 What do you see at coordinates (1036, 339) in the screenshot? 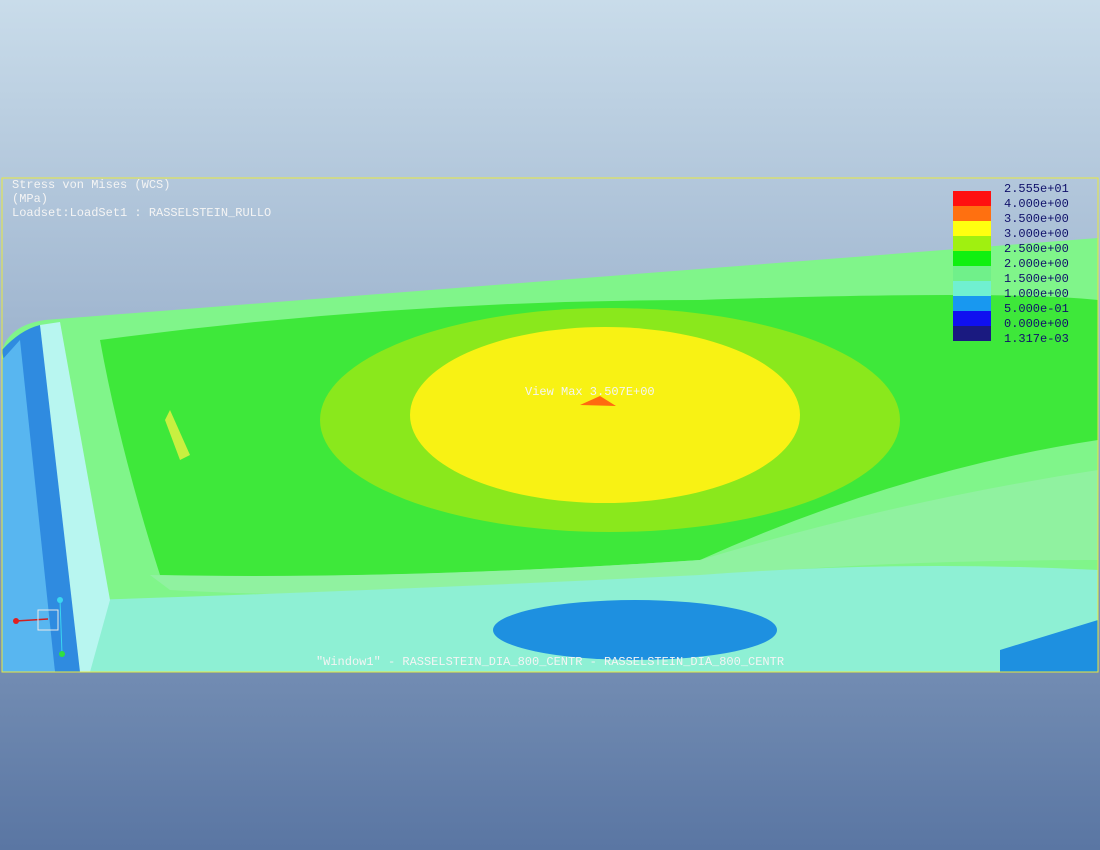
I see `legend-label: 1.317e-03` at bounding box center [1036, 339].